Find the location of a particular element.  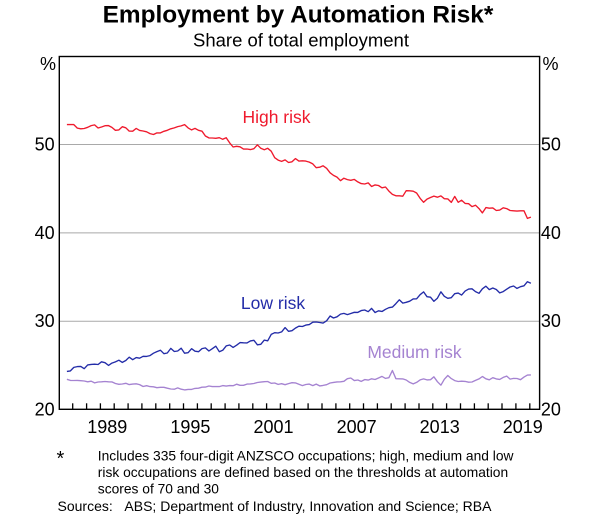

svg-text: 1989 is located at coordinates (107, 427).